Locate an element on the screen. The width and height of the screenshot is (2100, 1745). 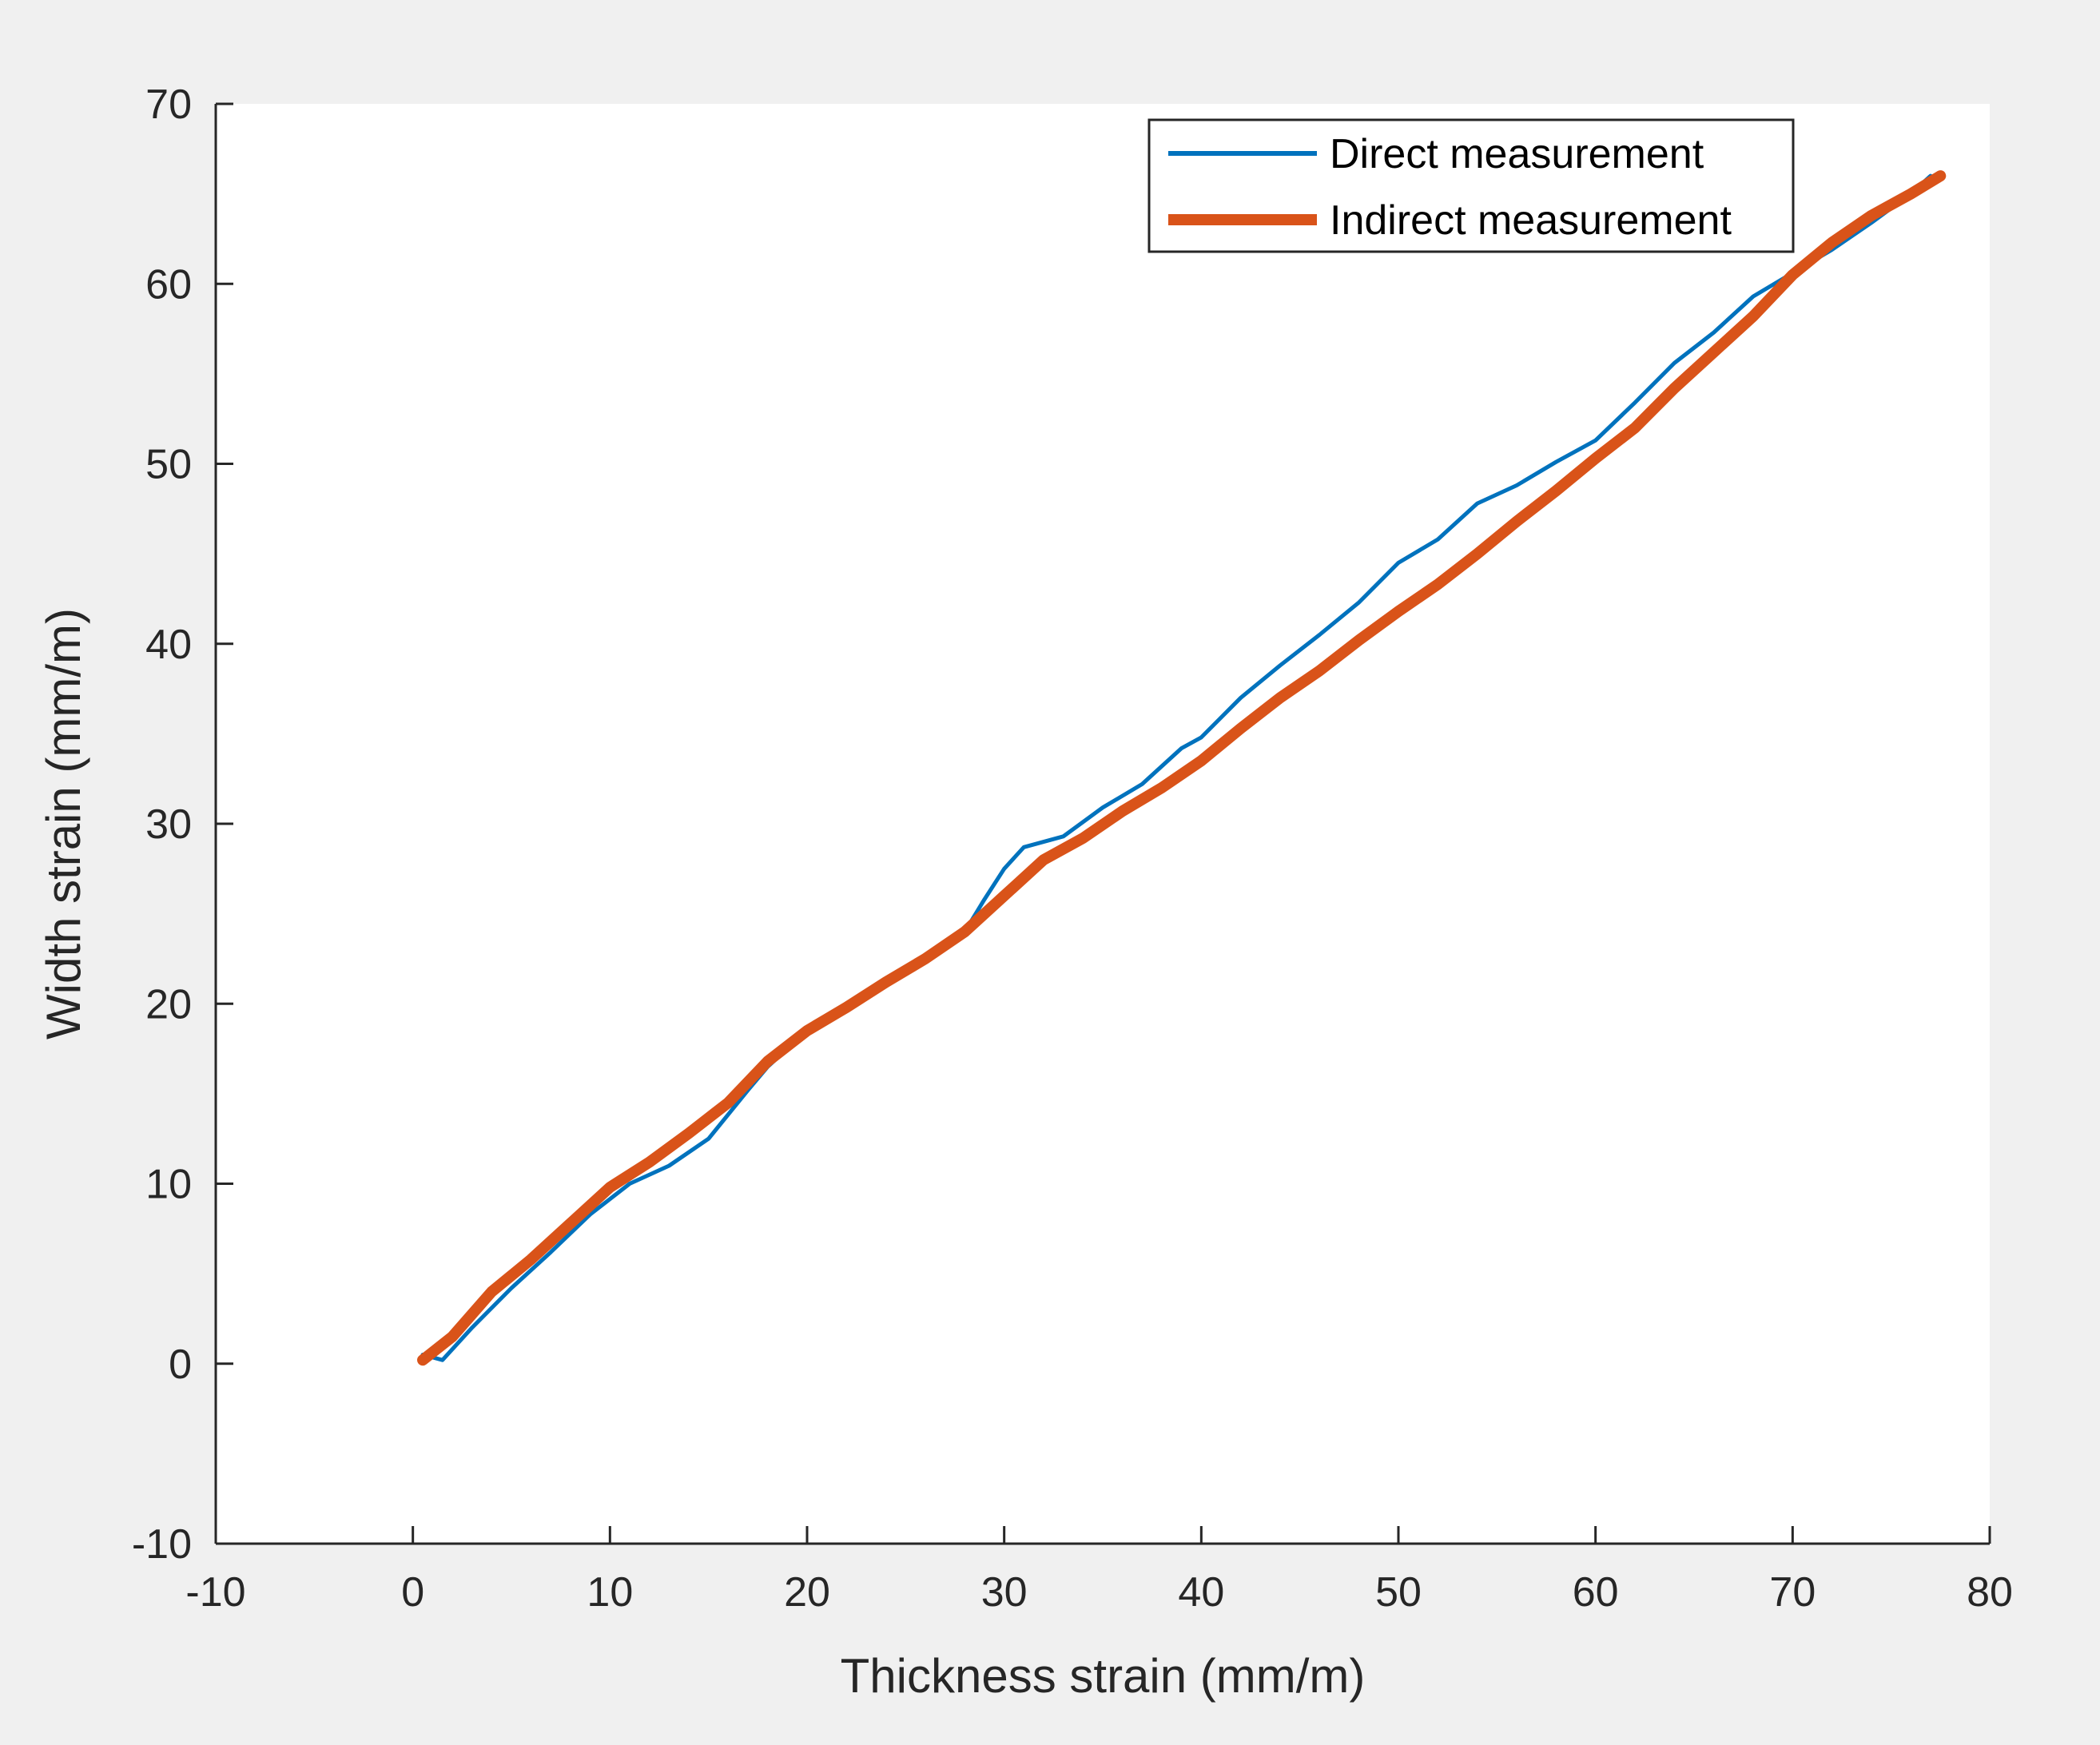
x-tick-label: 30 is located at coordinates (1004, 1593).